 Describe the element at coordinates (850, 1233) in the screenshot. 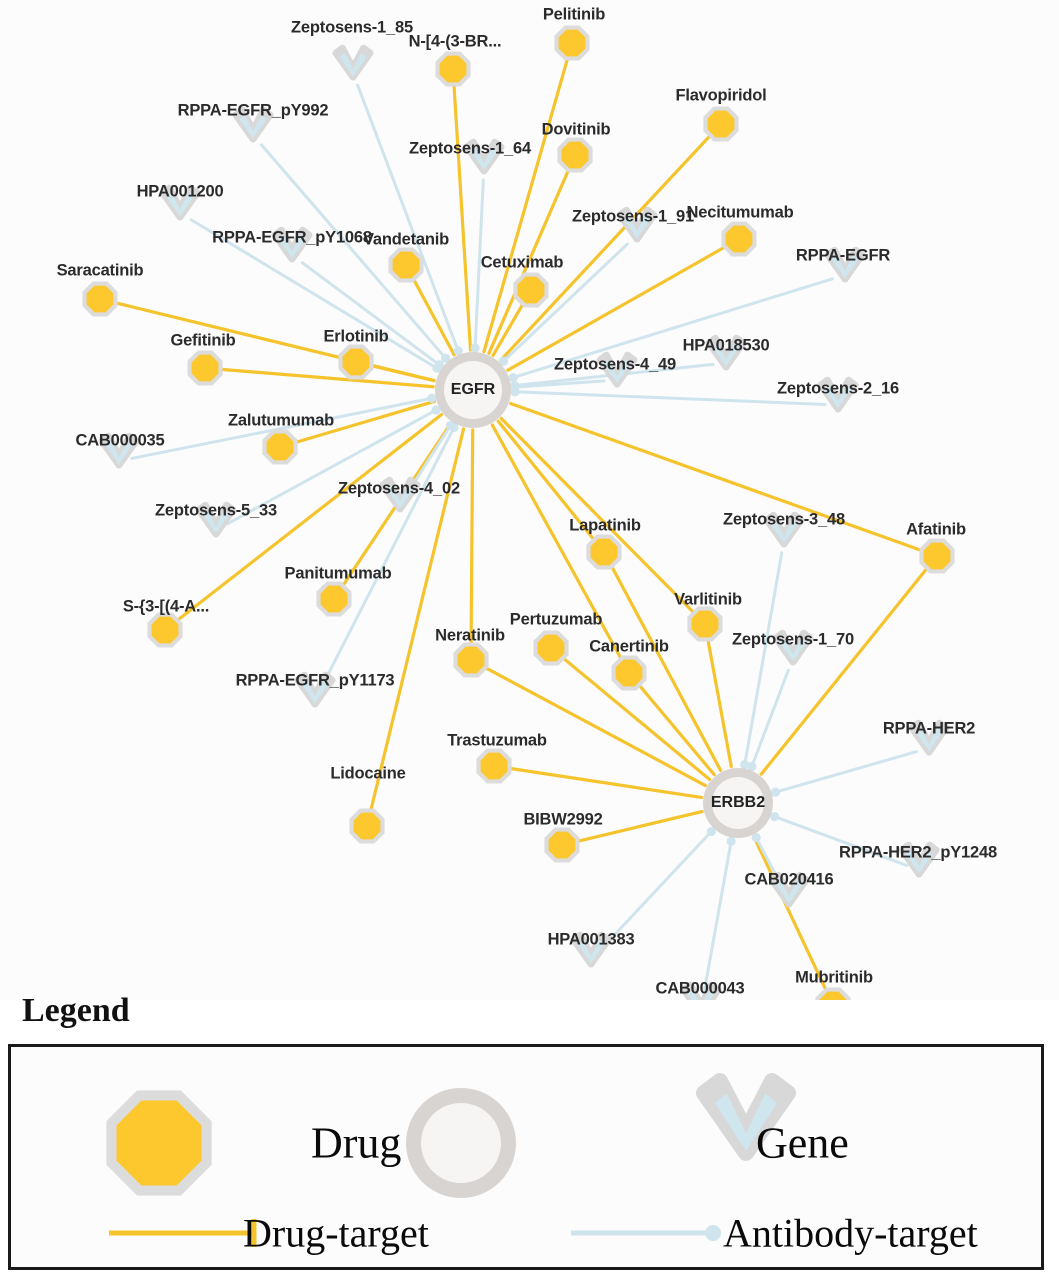

I see `legend-label-antibody-target: Antibody-target` at that location.